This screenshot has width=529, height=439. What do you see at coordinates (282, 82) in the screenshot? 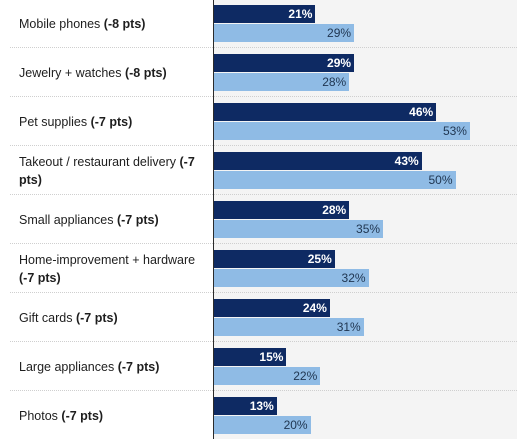
I see `bar-series-2: 28%` at bounding box center [282, 82].